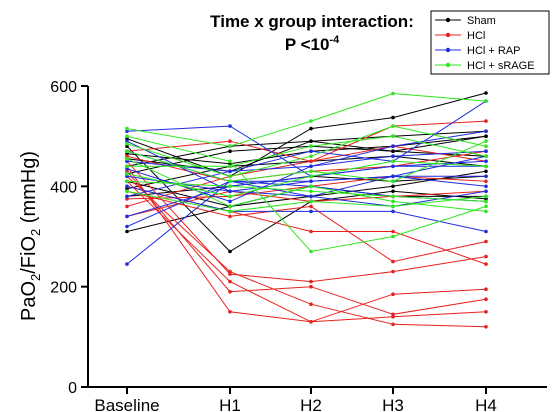  I want to click on chart-title-line1: Time x group interaction:, so click(312, 21).